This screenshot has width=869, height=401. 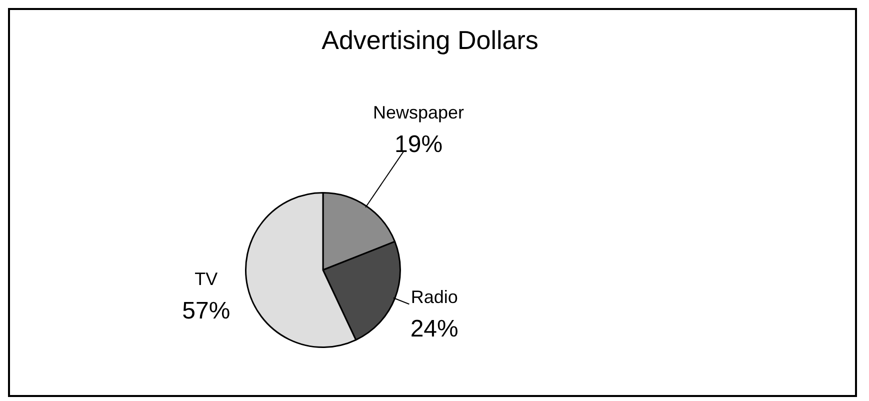 I want to click on data-label: 24%, so click(x=434, y=329).